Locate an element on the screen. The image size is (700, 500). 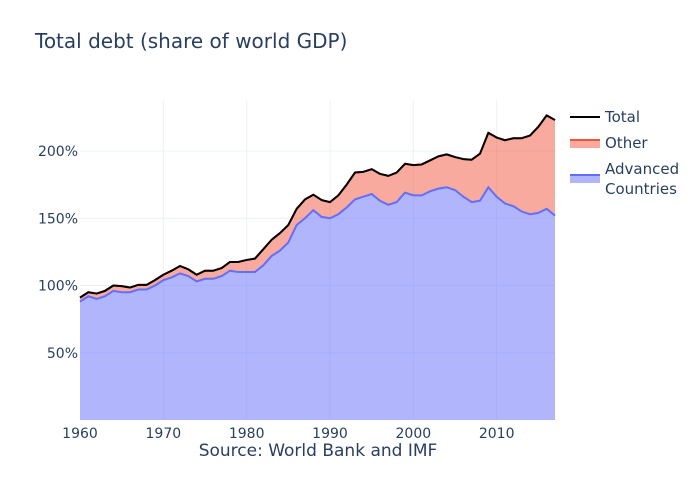
x-axis-title: Source: World Bank and IMF is located at coordinates (318, 451).